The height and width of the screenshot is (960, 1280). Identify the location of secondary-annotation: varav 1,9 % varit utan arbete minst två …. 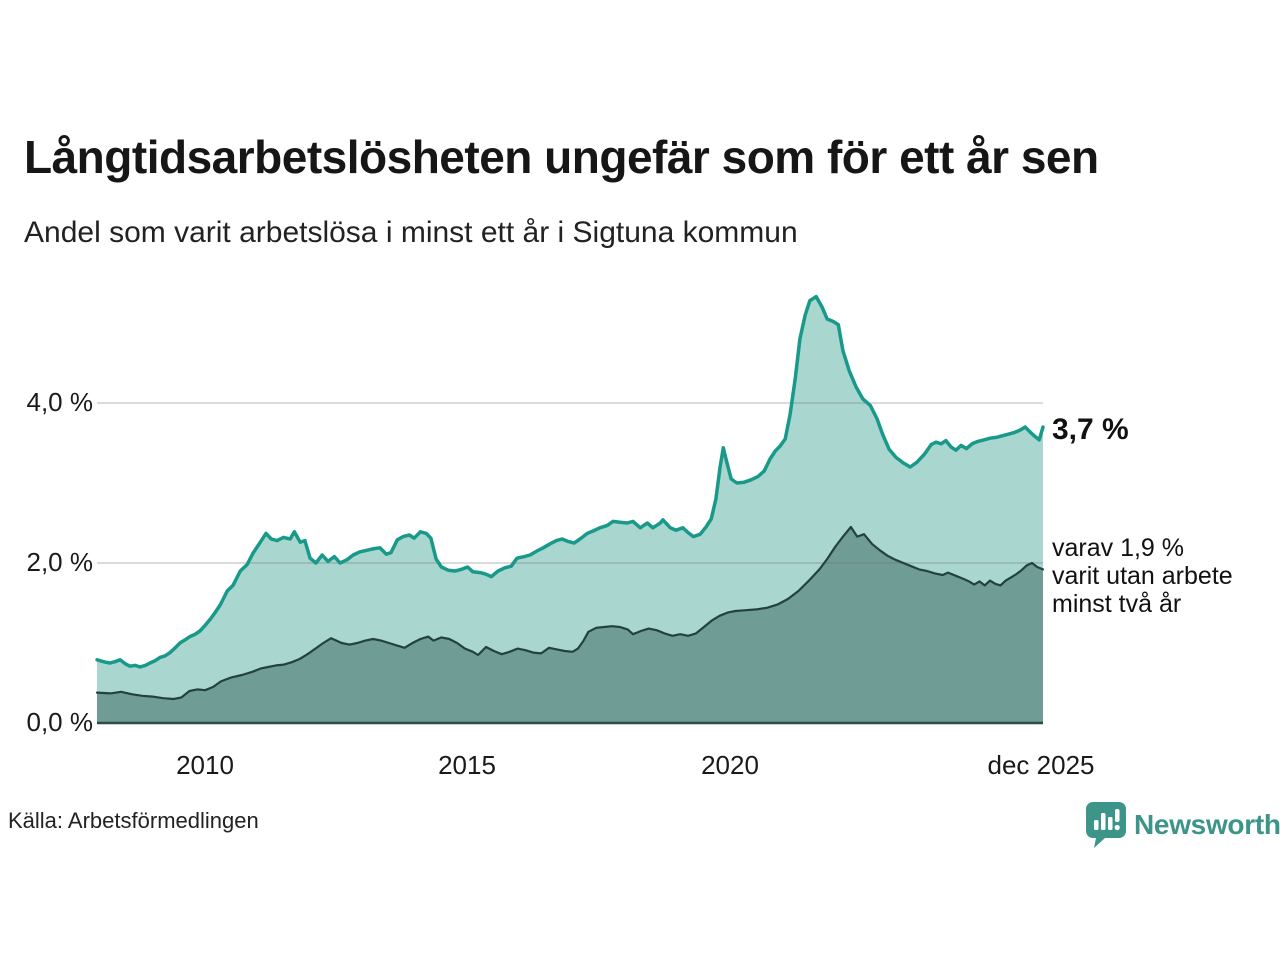
(1142, 576).